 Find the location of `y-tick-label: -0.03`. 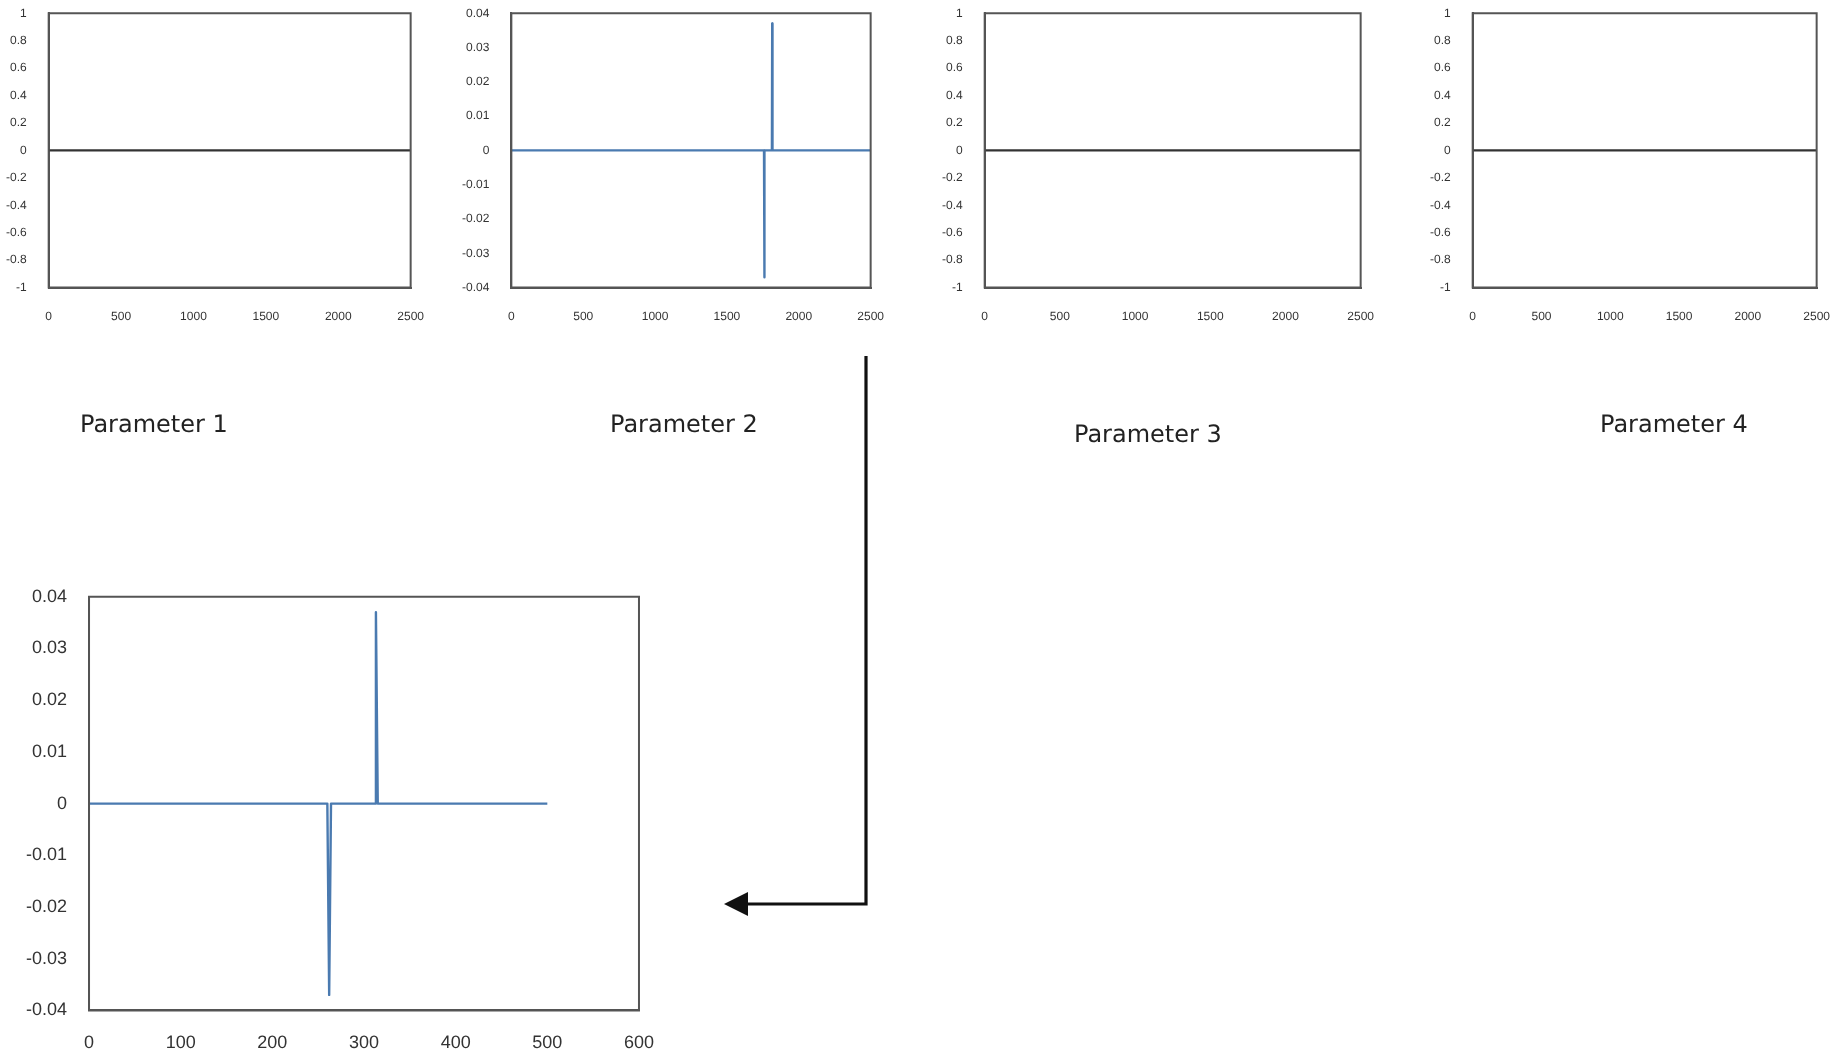

y-tick-label: -0.03 is located at coordinates (47, 957).